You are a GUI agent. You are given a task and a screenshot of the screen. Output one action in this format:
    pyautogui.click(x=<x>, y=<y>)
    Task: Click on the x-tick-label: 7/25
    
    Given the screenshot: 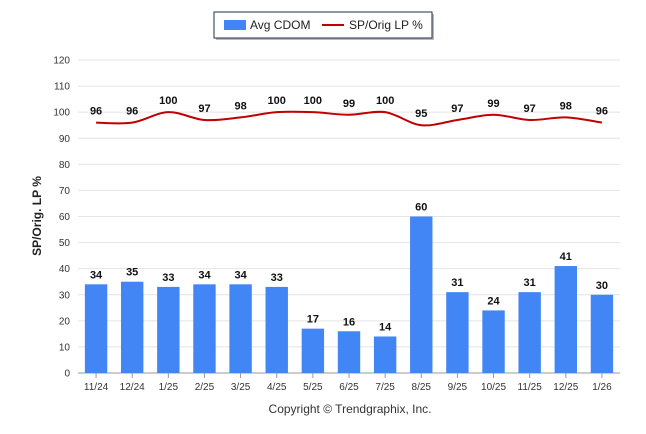 What is the action you would take?
    pyautogui.click(x=385, y=387)
    